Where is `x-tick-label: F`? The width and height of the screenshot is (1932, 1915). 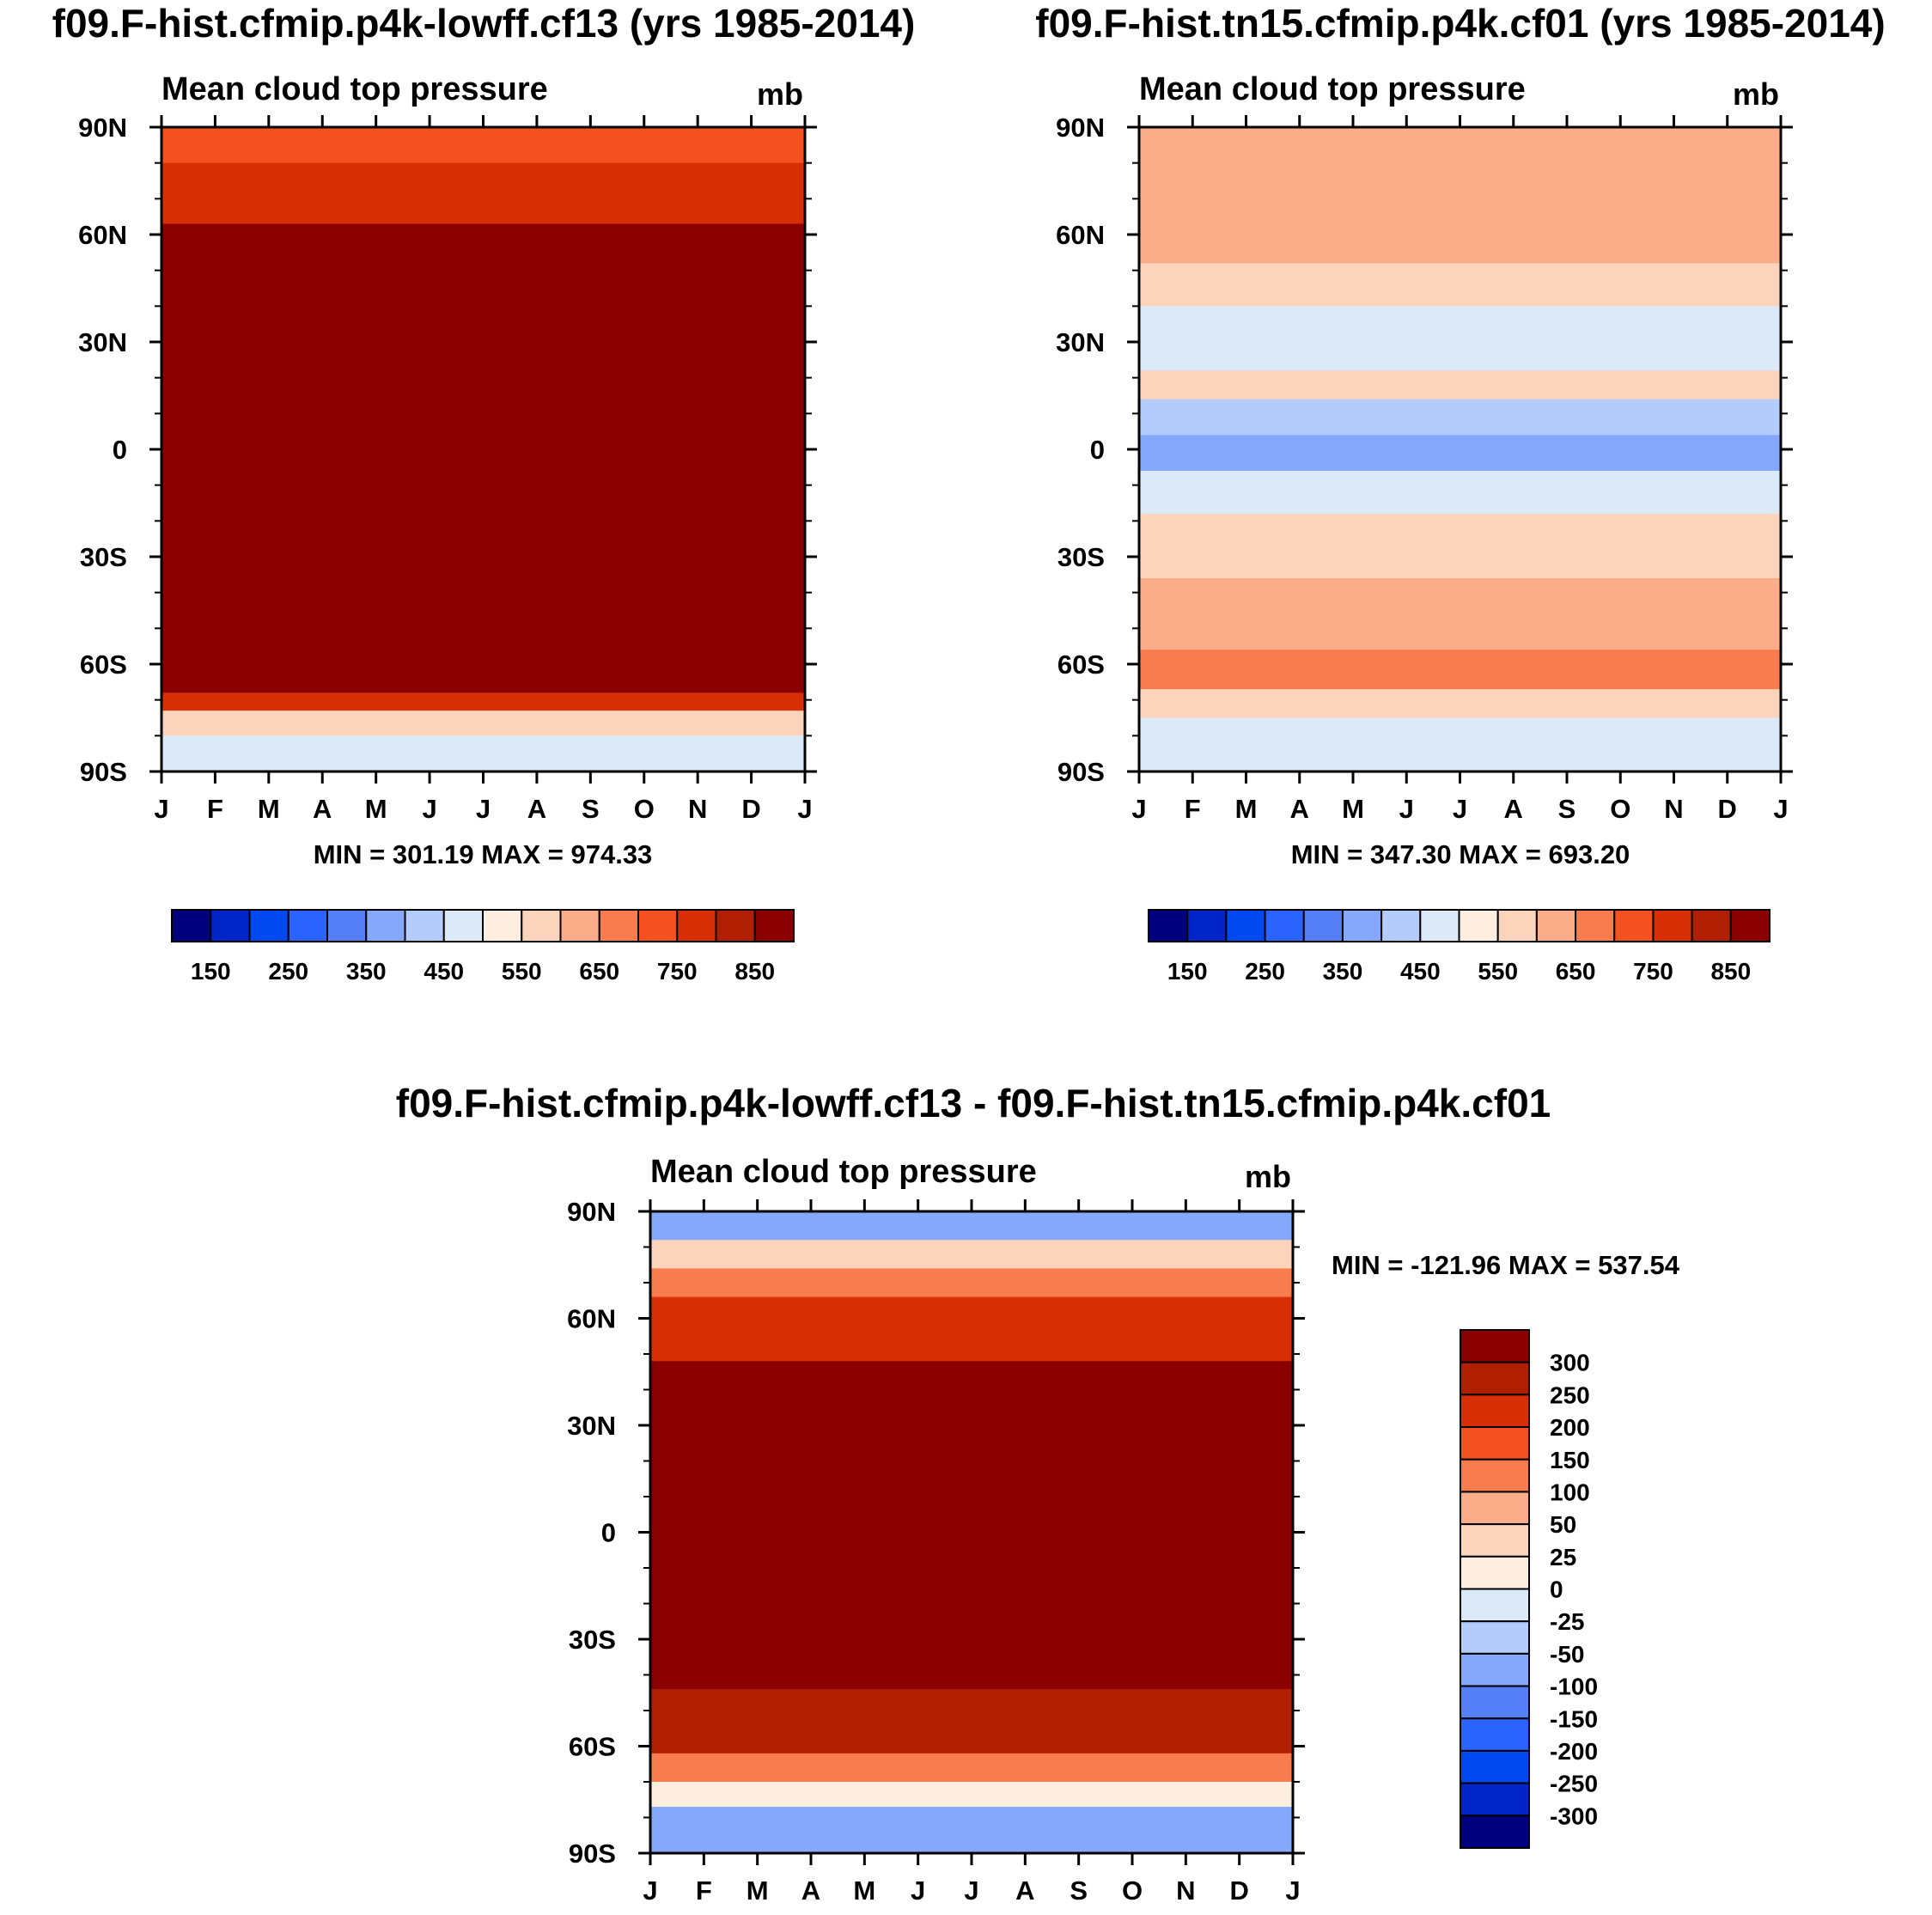
x-tick-label: F is located at coordinates (704, 1891).